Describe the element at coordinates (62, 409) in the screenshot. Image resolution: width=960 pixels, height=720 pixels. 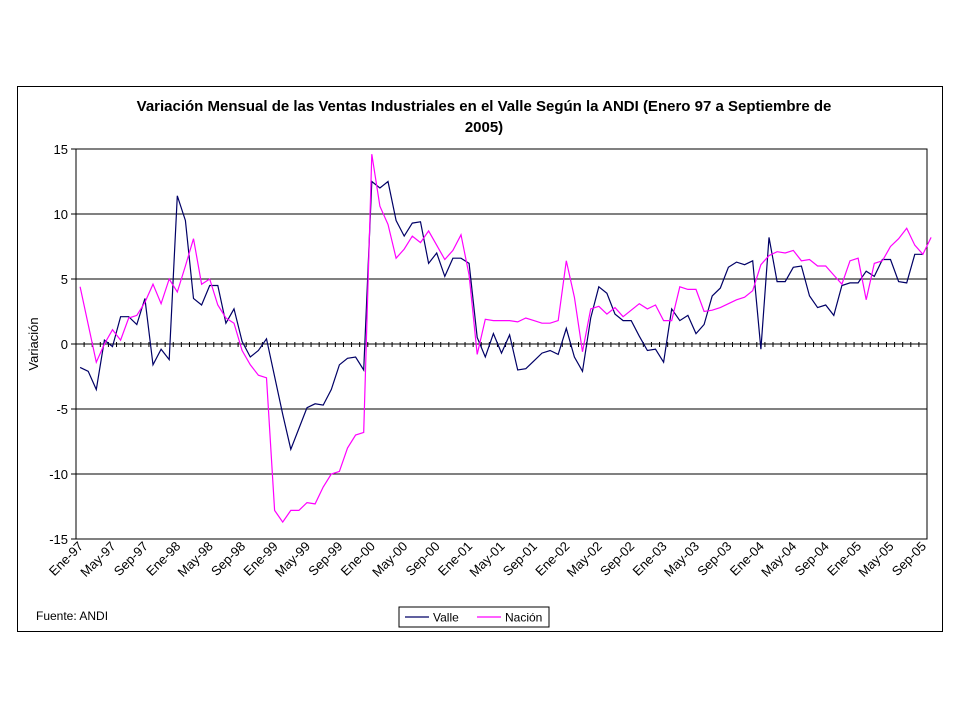
I see `y-tick-label: -5` at that location.